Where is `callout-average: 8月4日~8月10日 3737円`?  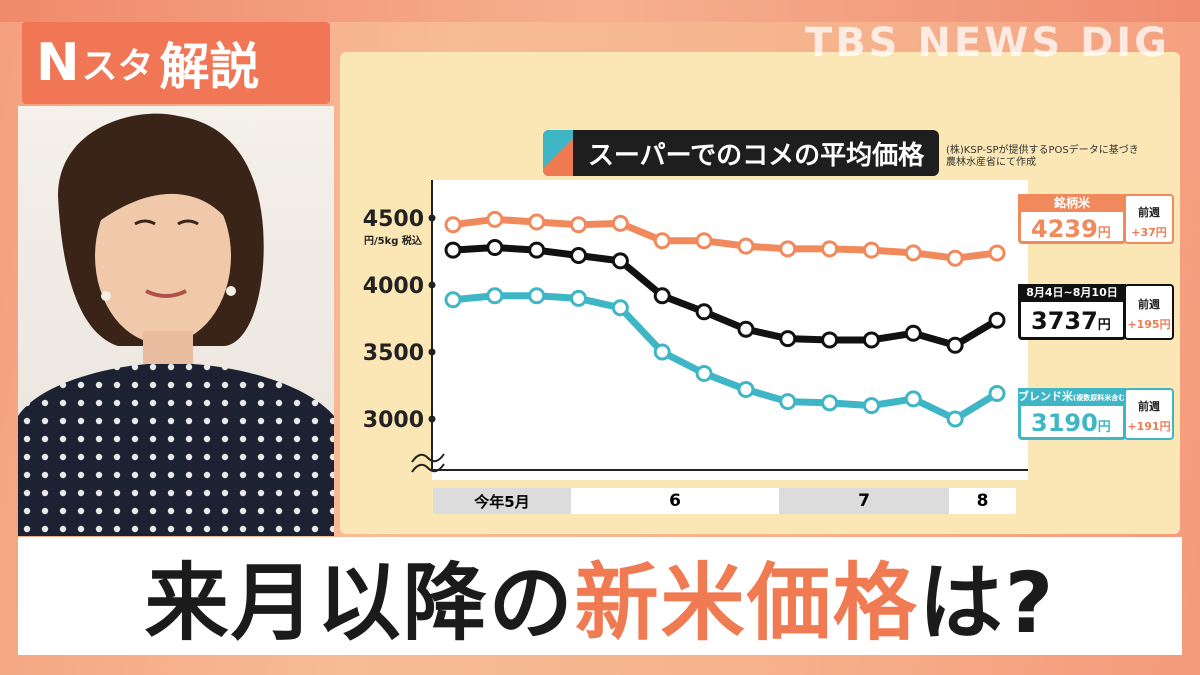
callout-average: 8月4日~8月10日 3737円 is located at coordinates (1072, 312).